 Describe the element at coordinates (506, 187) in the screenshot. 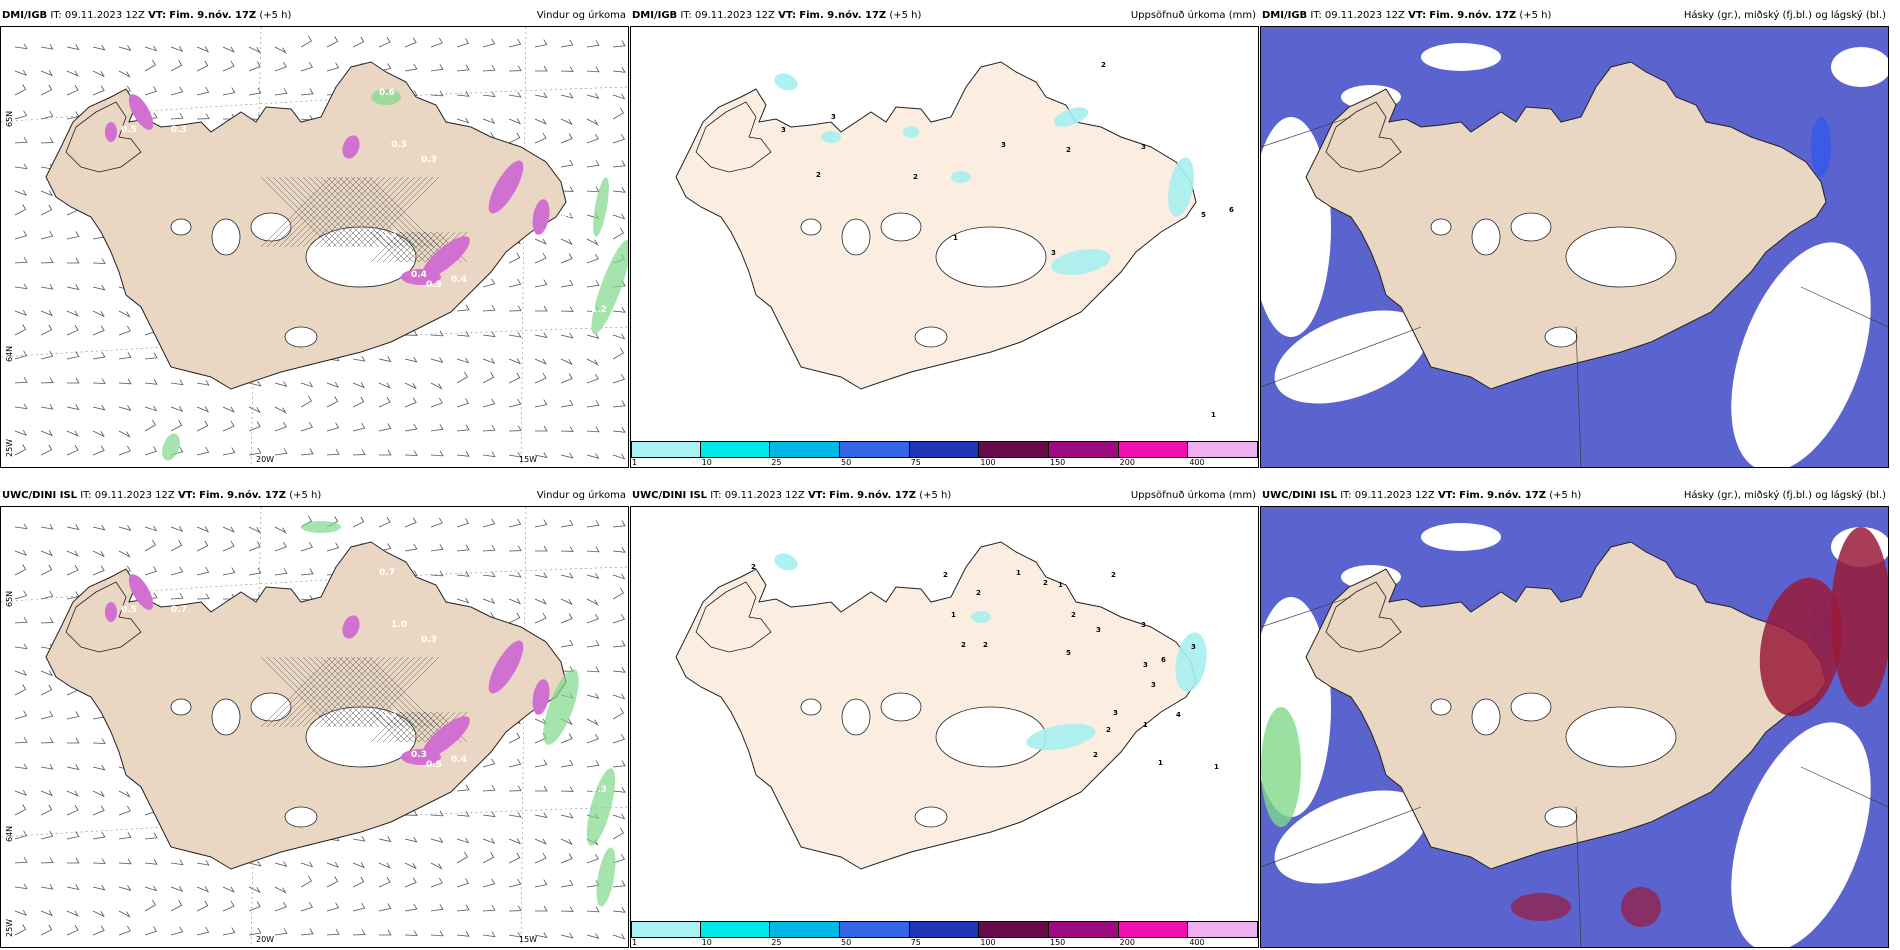

I see `precip-magenta-cell` at that location.